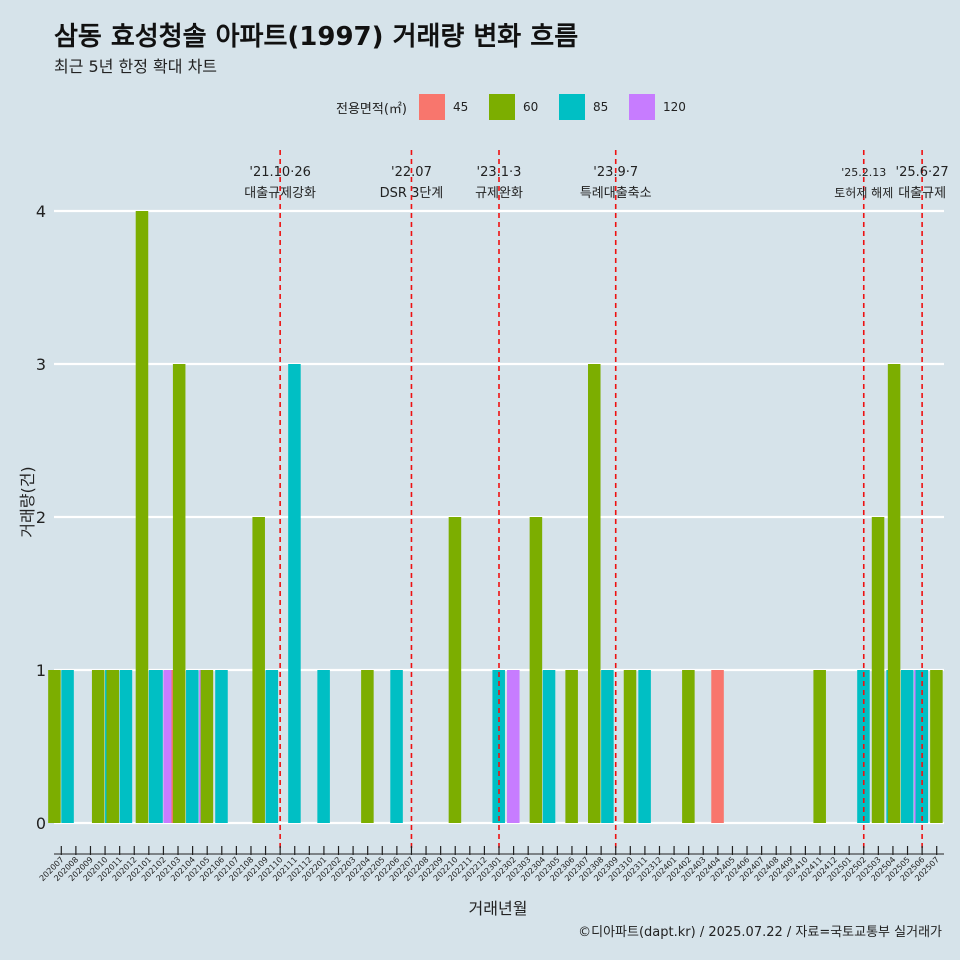 The width and height of the screenshot is (960, 960). What do you see at coordinates (498, 908) in the screenshot?
I see `x-axis-label: 거래년월` at bounding box center [498, 908].